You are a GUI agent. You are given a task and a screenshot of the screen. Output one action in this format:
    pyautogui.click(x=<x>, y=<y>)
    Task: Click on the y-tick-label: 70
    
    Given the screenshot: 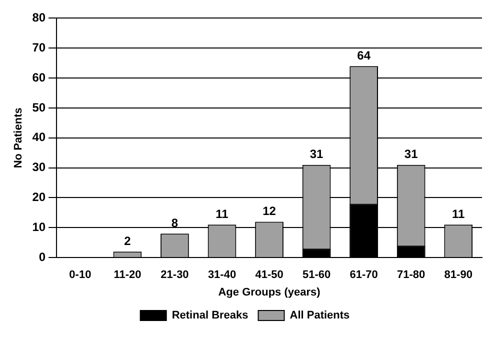 What is the action you would take?
    pyautogui.click(x=39, y=47)
    